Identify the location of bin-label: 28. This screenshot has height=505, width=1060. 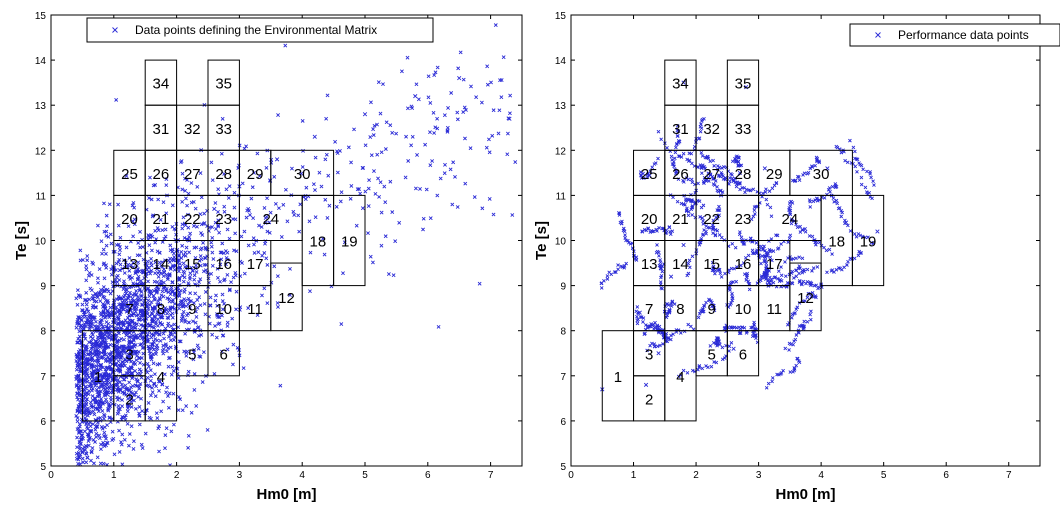
(743, 174).